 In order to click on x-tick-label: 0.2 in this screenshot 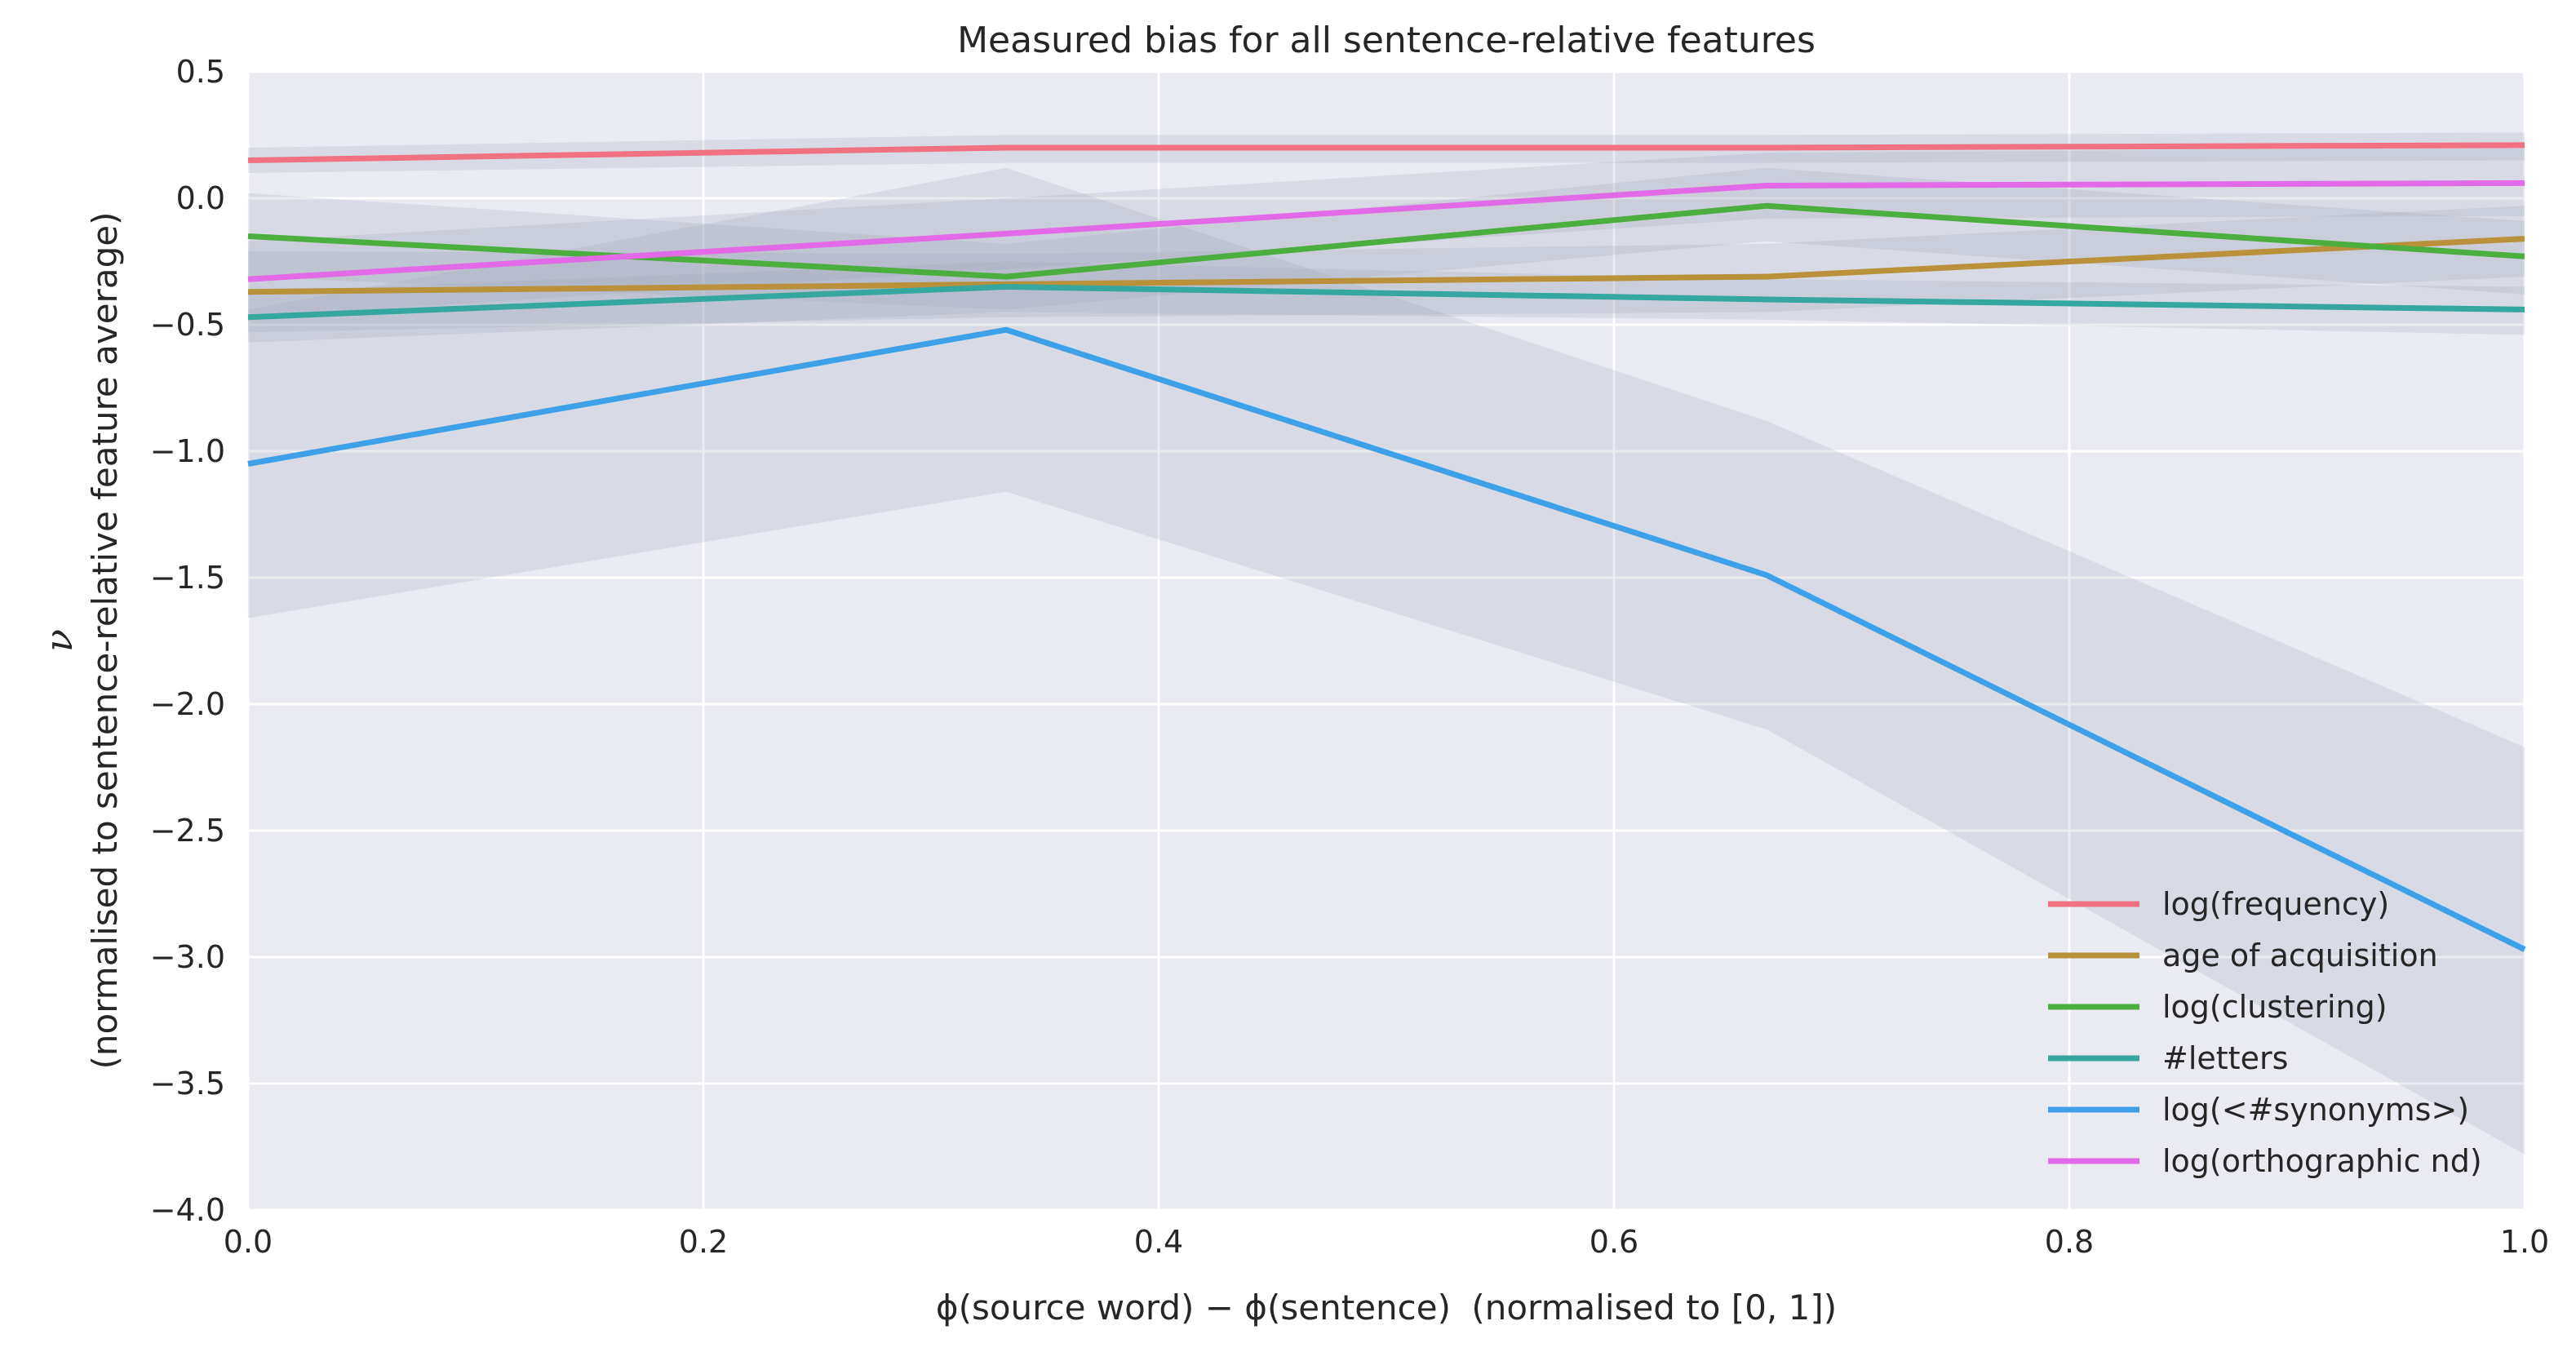, I will do `click(703, 1242)`.